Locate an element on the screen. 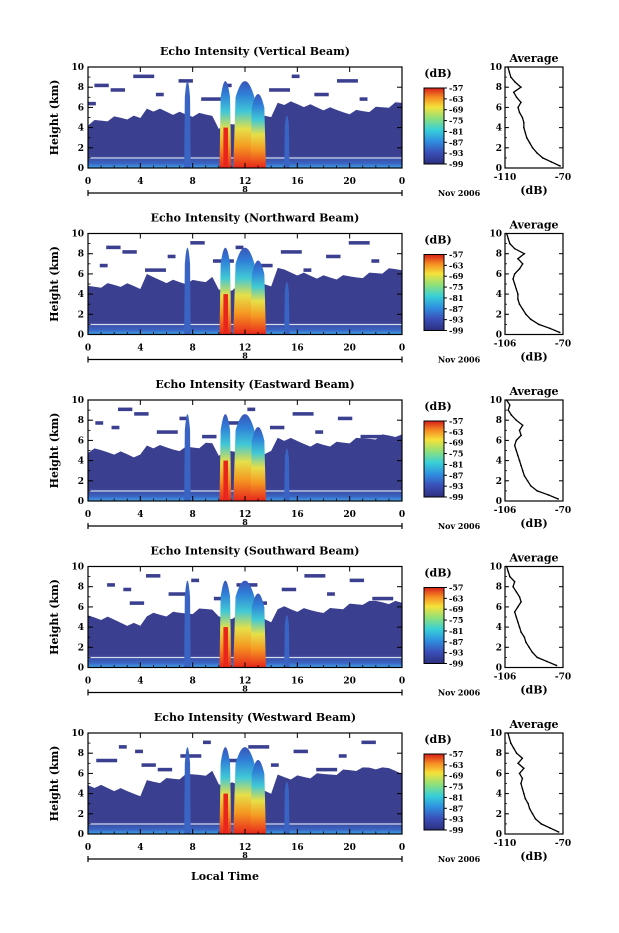 The width and height of the screenshot is (619, 933). convective-core is located at coordinates (225, 147).